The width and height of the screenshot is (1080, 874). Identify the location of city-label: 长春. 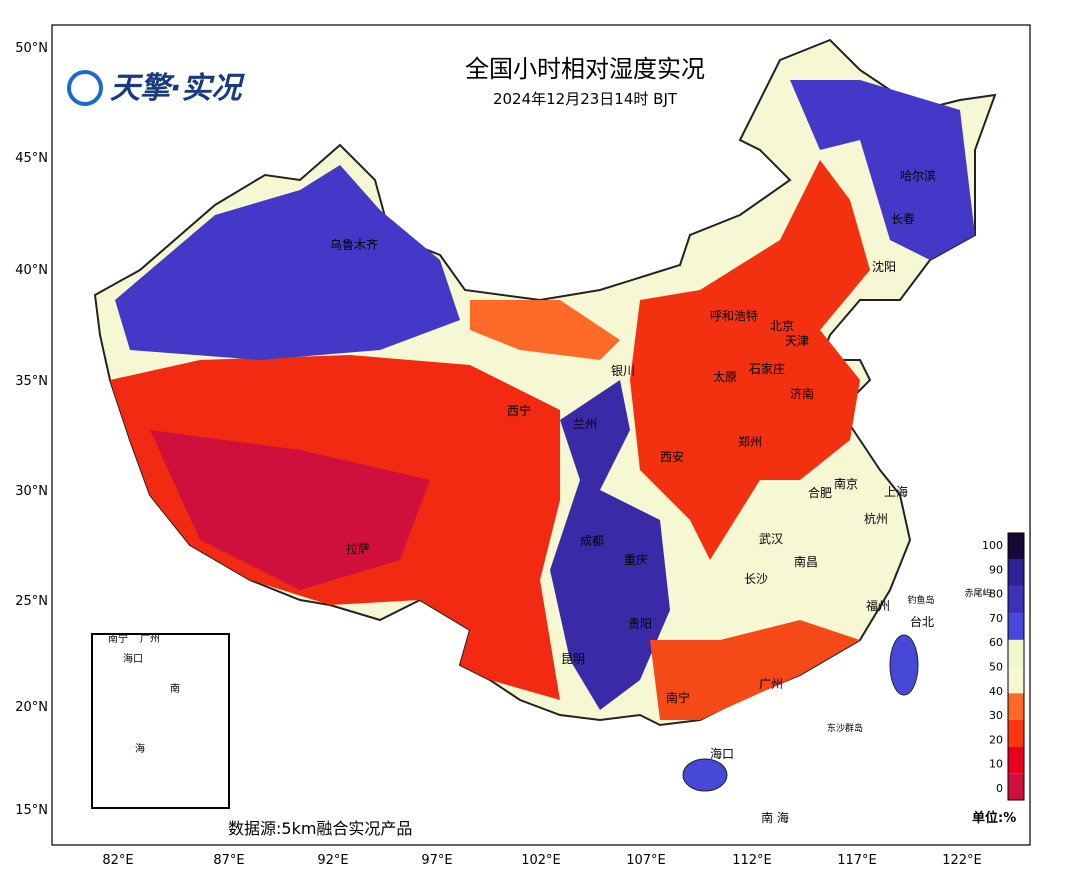
(903, 219).